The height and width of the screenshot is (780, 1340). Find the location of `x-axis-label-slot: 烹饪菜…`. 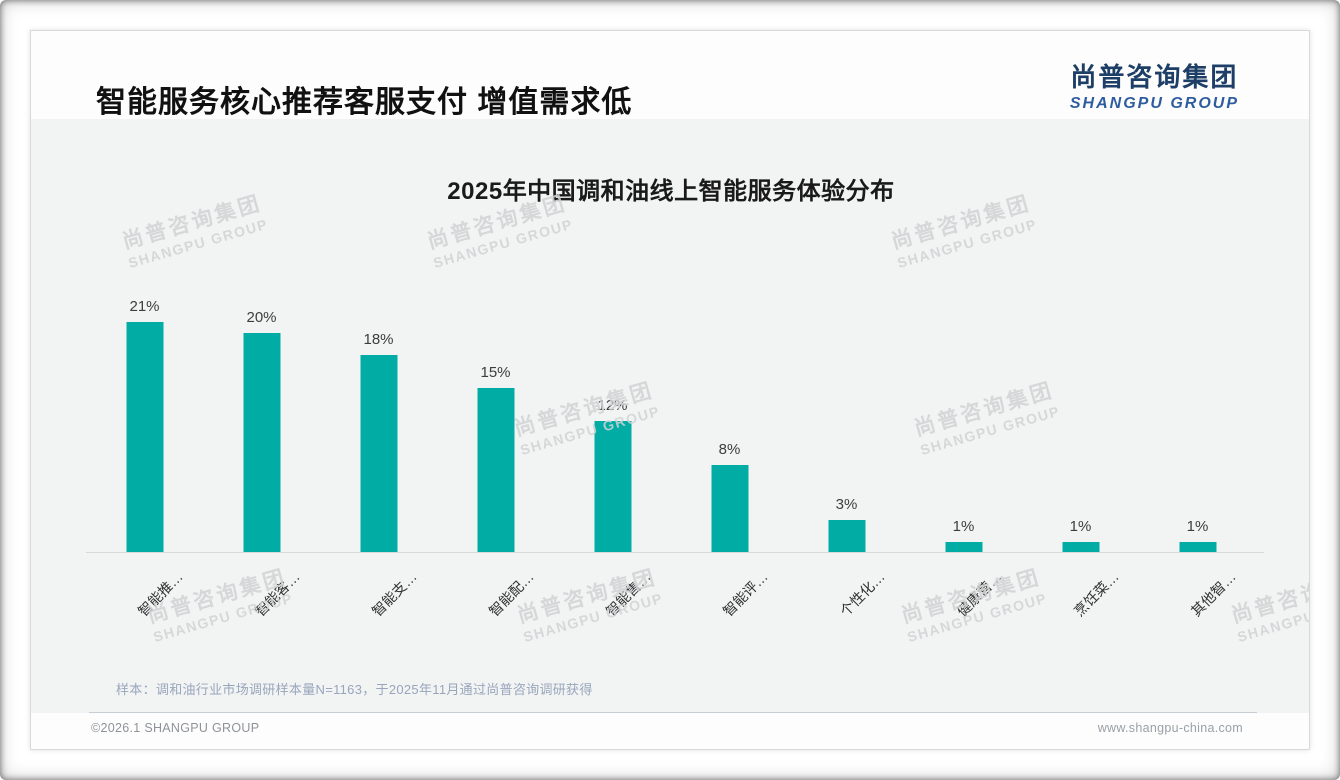

x-axis-label-slot: 烹饪菜… is located at coordinates (1080, 608).